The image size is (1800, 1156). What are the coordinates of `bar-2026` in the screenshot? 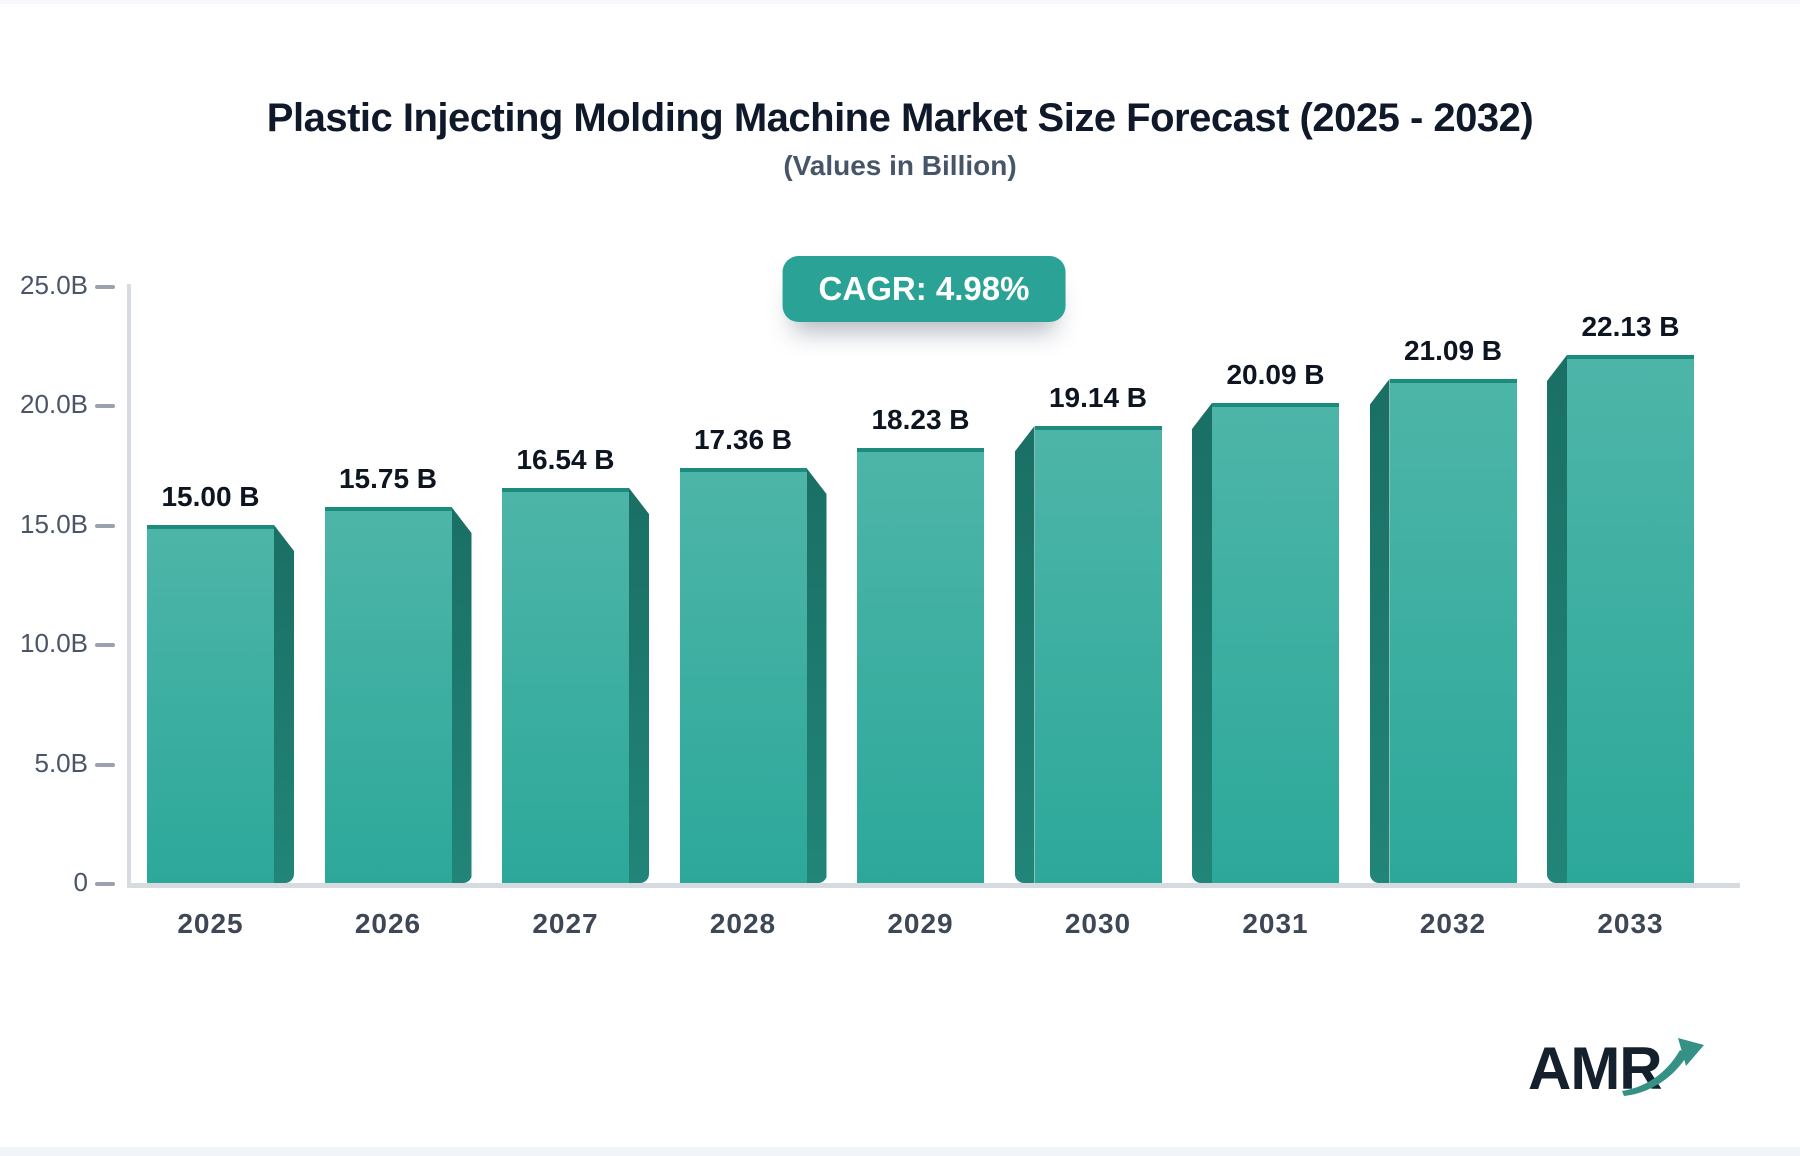 It's located at (388, 695).